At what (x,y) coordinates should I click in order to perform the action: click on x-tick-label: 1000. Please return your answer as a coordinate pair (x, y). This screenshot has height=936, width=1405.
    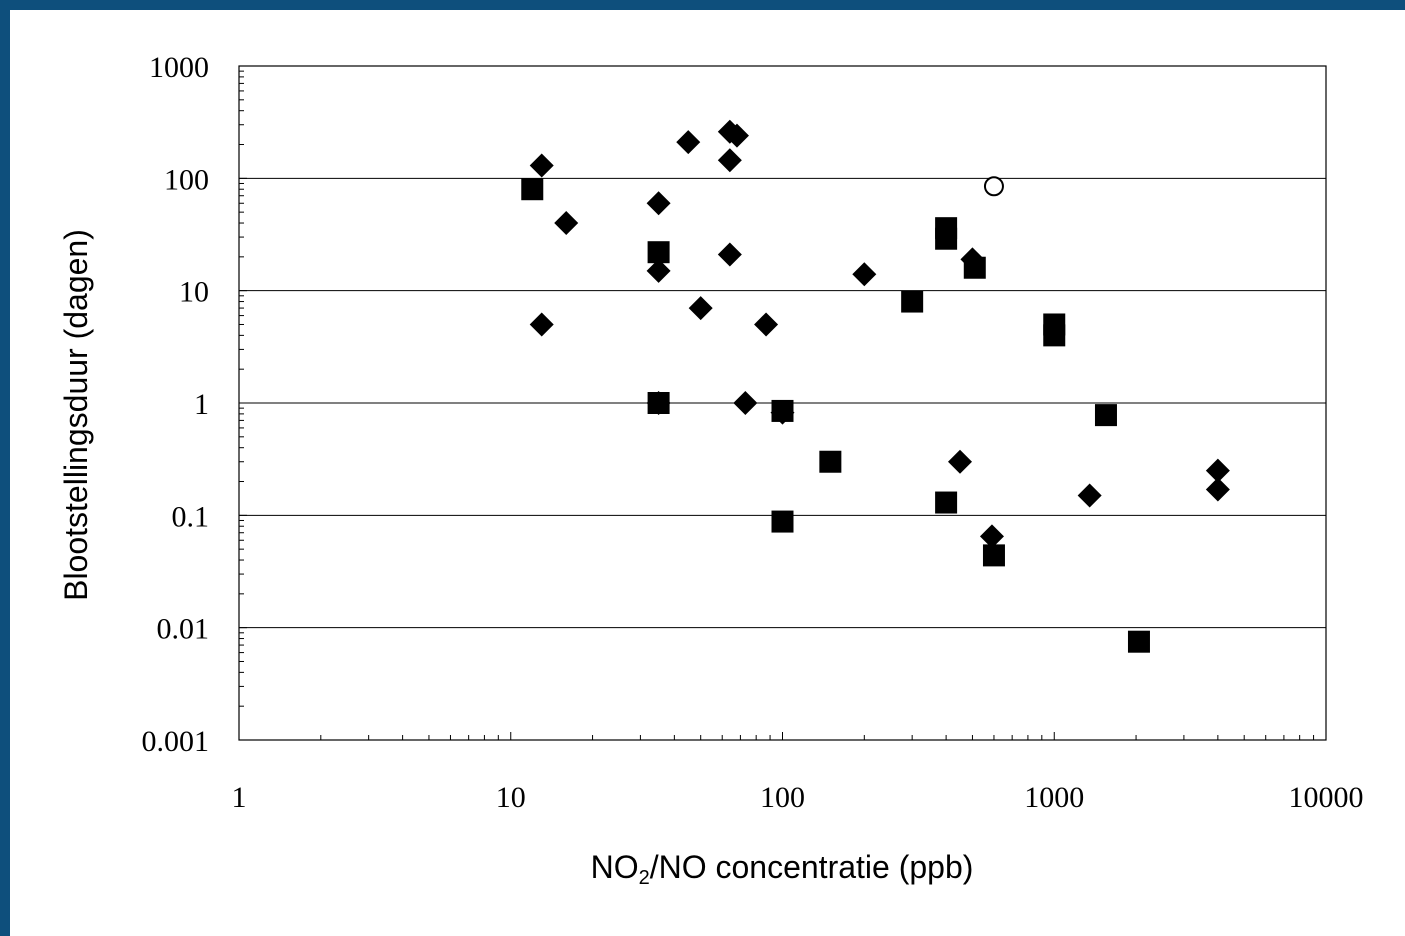
    Looking at the image, I should click on (1054, 797).